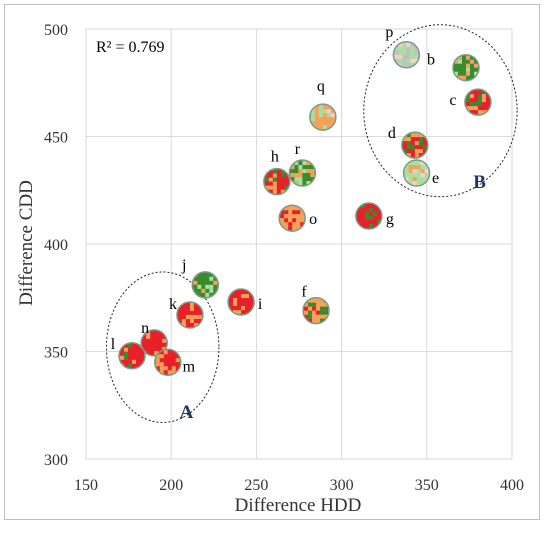  What do you see at coordinates (435, 178) in the screenshot?
I see `point-label-e: e` at bounding box center [435, 178].